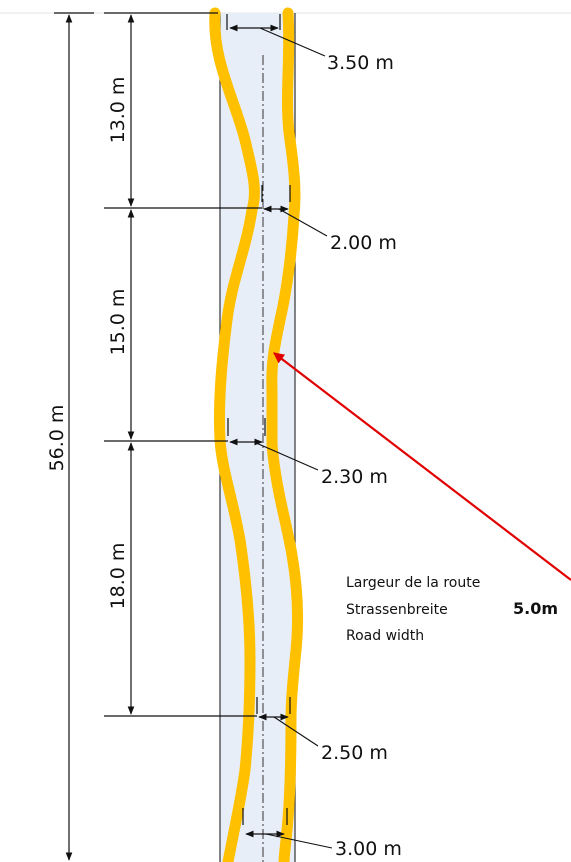  Describe the element at coordinates (368, 849) in the screenshot. I see `gap-label-5: 3.00 m` at that location.